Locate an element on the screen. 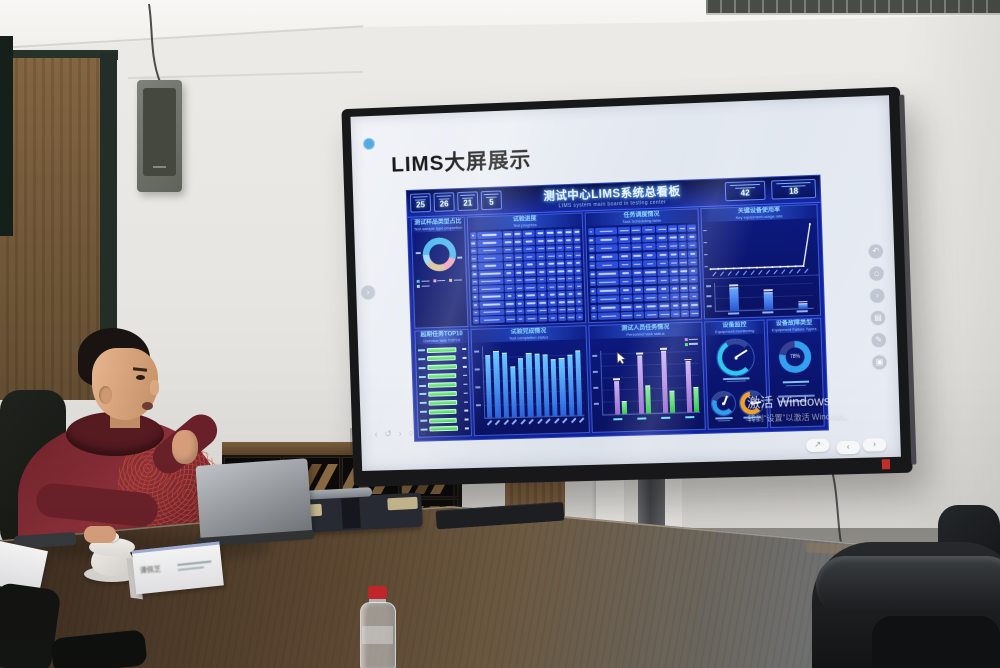 The width and height of the screenshot is (1000, 668). presenter-mouth is located at coordinates (147, 406).